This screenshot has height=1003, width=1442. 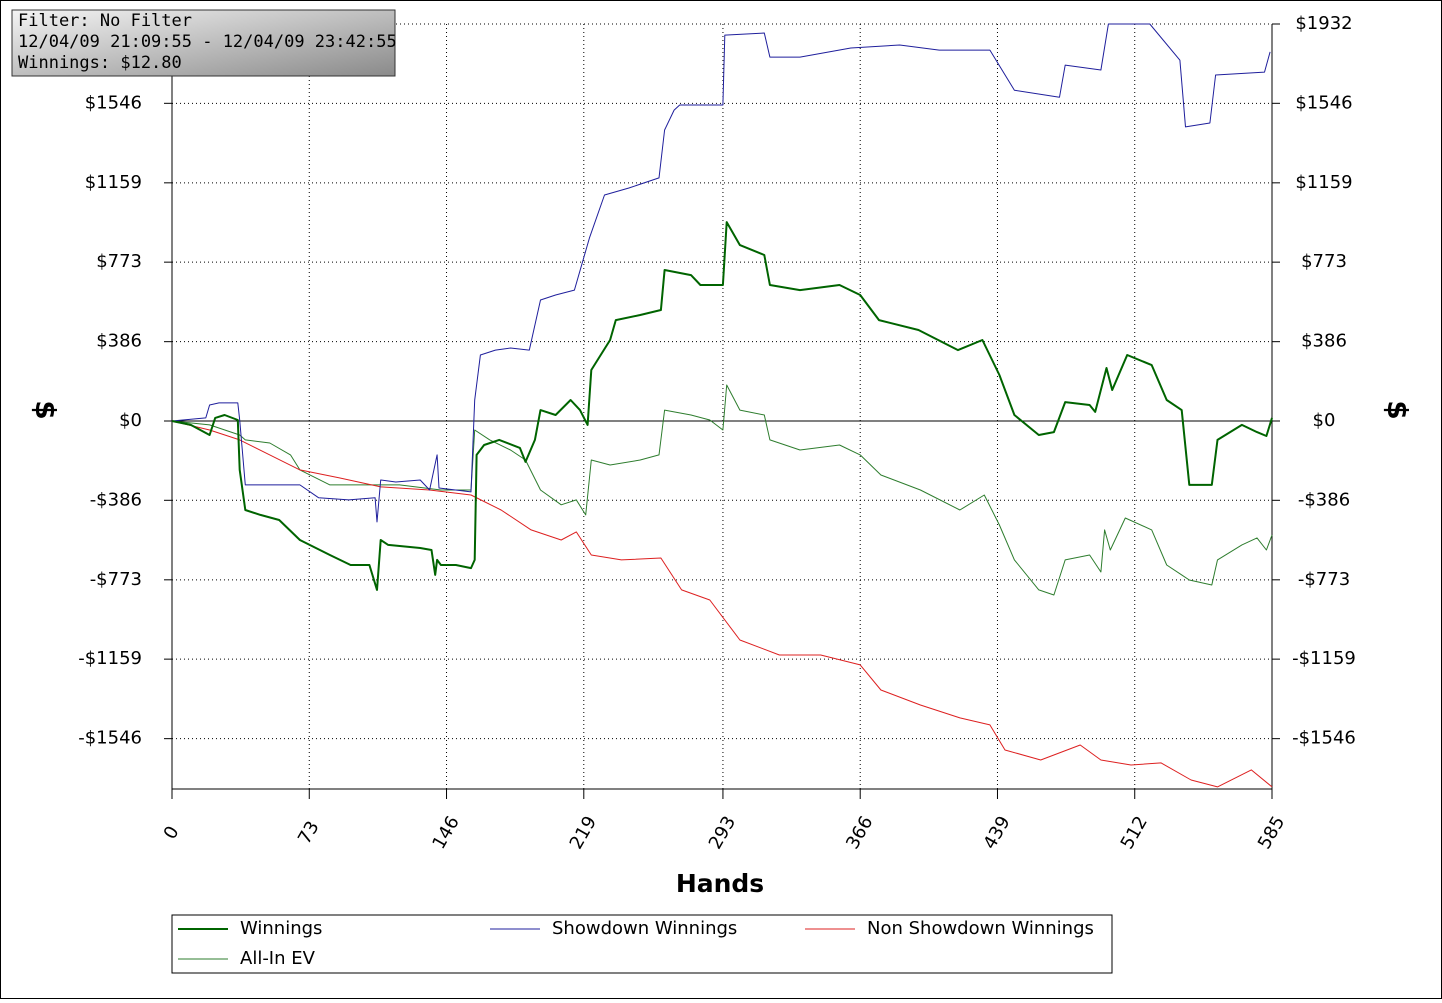 I want to click on legend-label: Non Showdown Winnings, so click(x=980, y=928).